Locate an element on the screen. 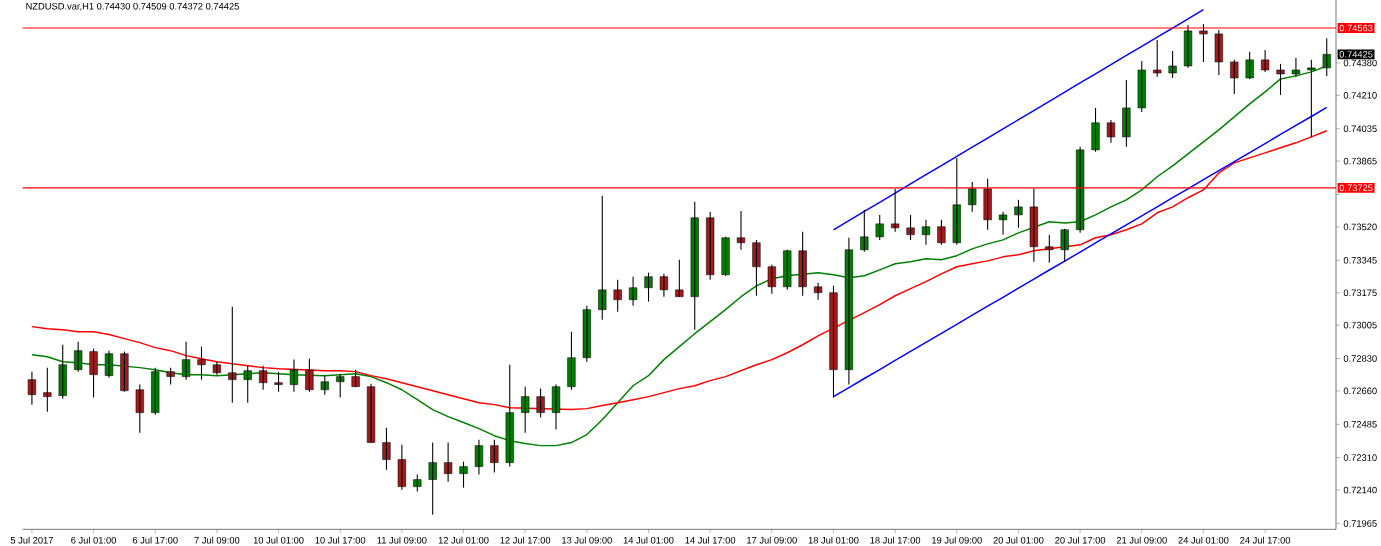  y-tick-label: 0.72310 is located at coordinates (1360, 457).